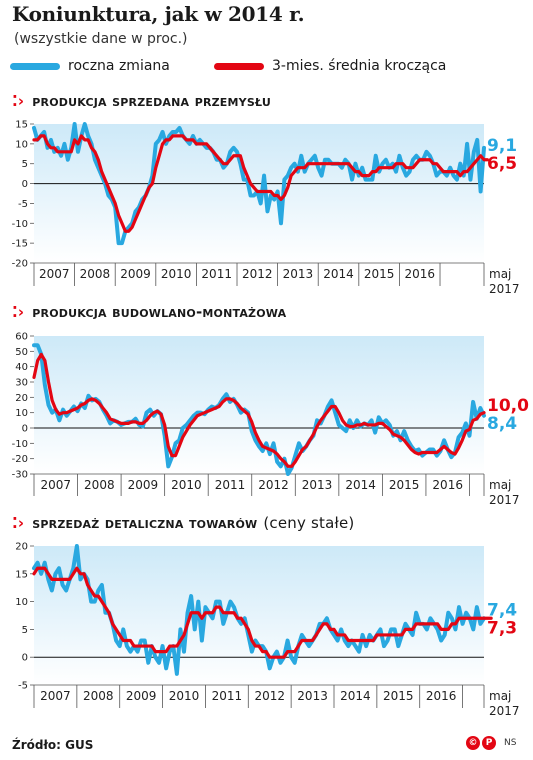  Describe the element at coordinates (473, 743) in the screenshot. I see `logo-c-icon: ©` at that location.